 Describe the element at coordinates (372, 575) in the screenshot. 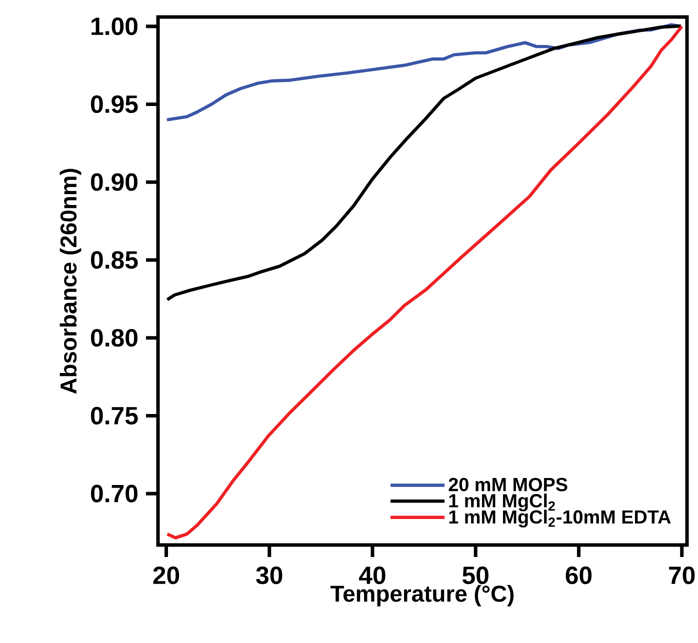

I see `x-tick-label: 40` at that location.